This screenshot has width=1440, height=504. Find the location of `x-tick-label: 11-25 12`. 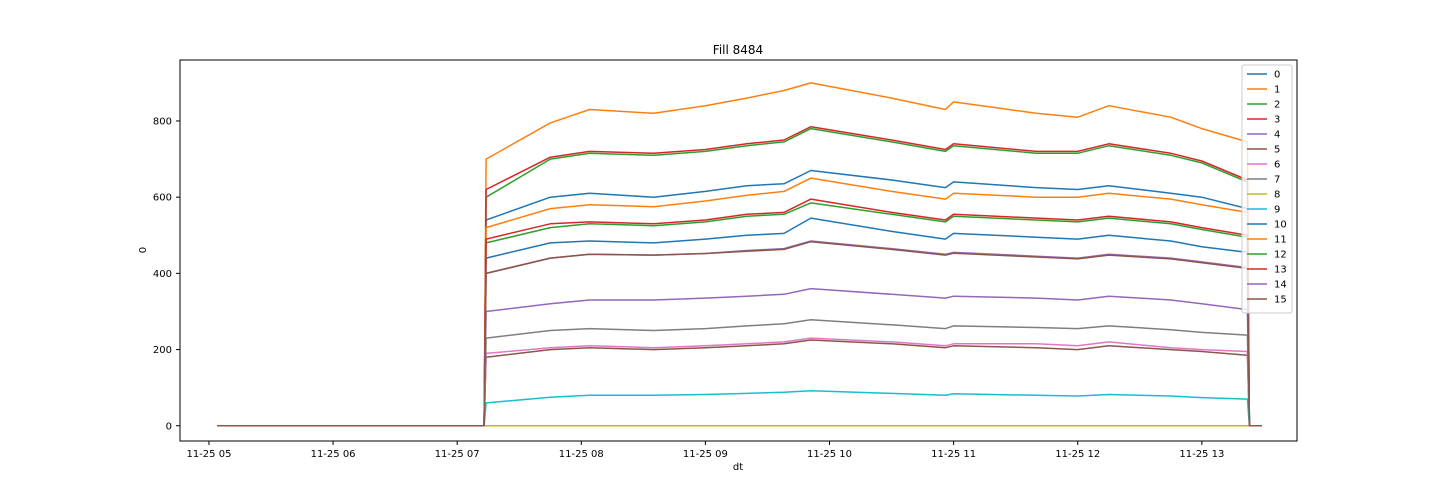

x-tick-label: 11-25 12 is located at coordinates (1077, 454).